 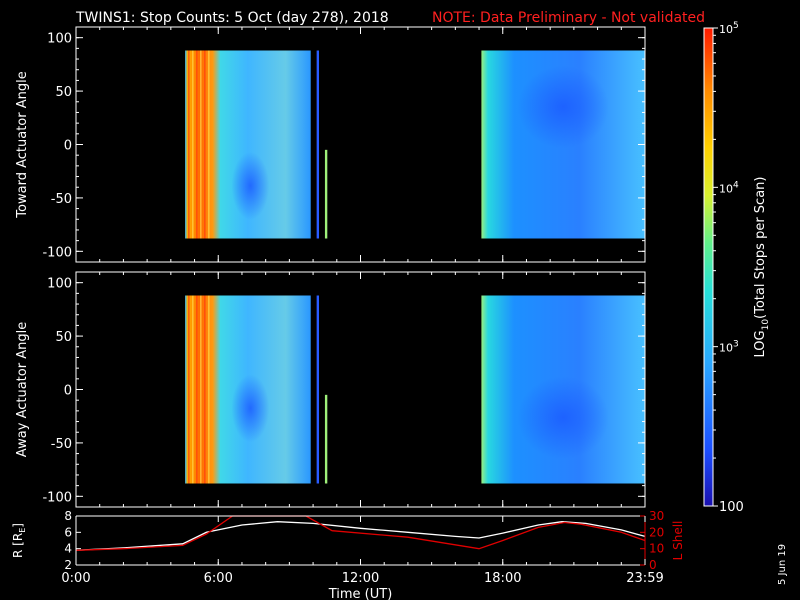 I want to click on colorbar: 10⁵ 10⁴ 10³ 100 LOG10(Total Stops per Scan), so click(x=737, y=268).